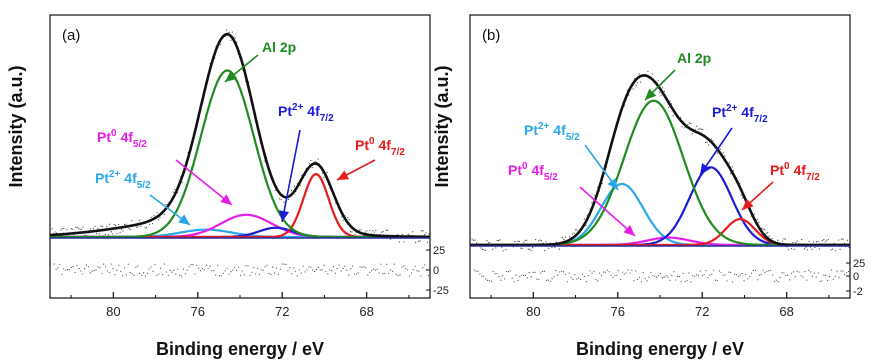 This screenshot has width=870, height=361. What do you see at coordinates (441, 291) in the screenshot?
I see `residual-tick-label: -25` at bounding box center [441, 291].